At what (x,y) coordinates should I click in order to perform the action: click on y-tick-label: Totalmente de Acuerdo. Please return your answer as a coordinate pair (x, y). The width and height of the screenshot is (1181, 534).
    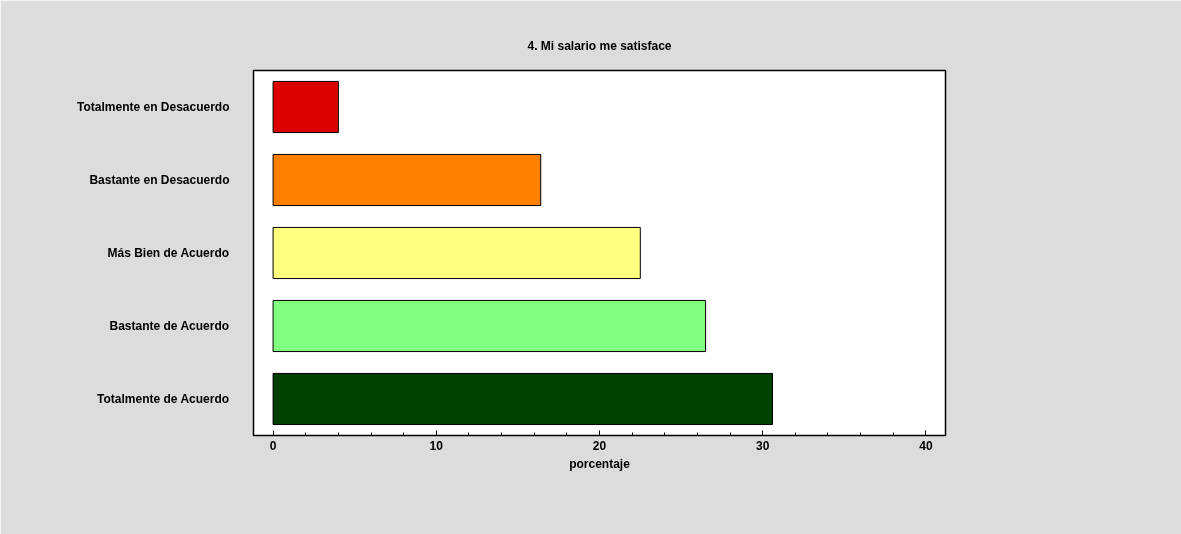
    Looking at the image, I should click on (163, 399).